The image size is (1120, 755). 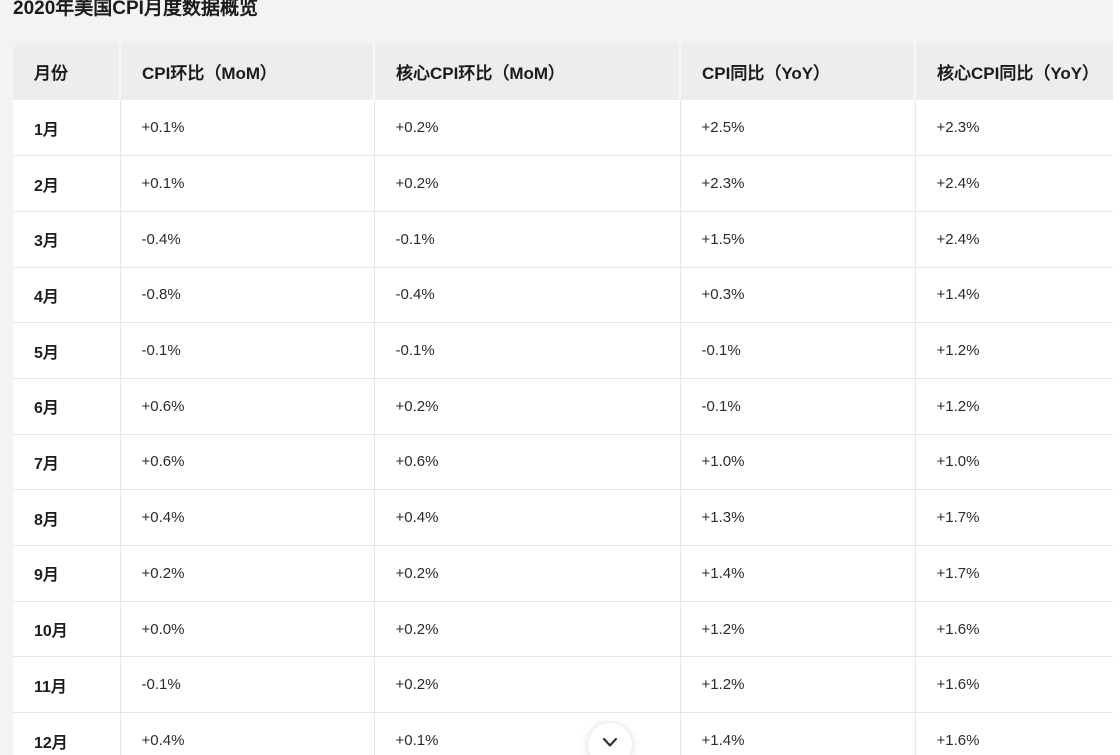 I want to click on table-row: 10月 +0.0% +0.2% +1.2% +1.6%, so click(x=563, y=628).